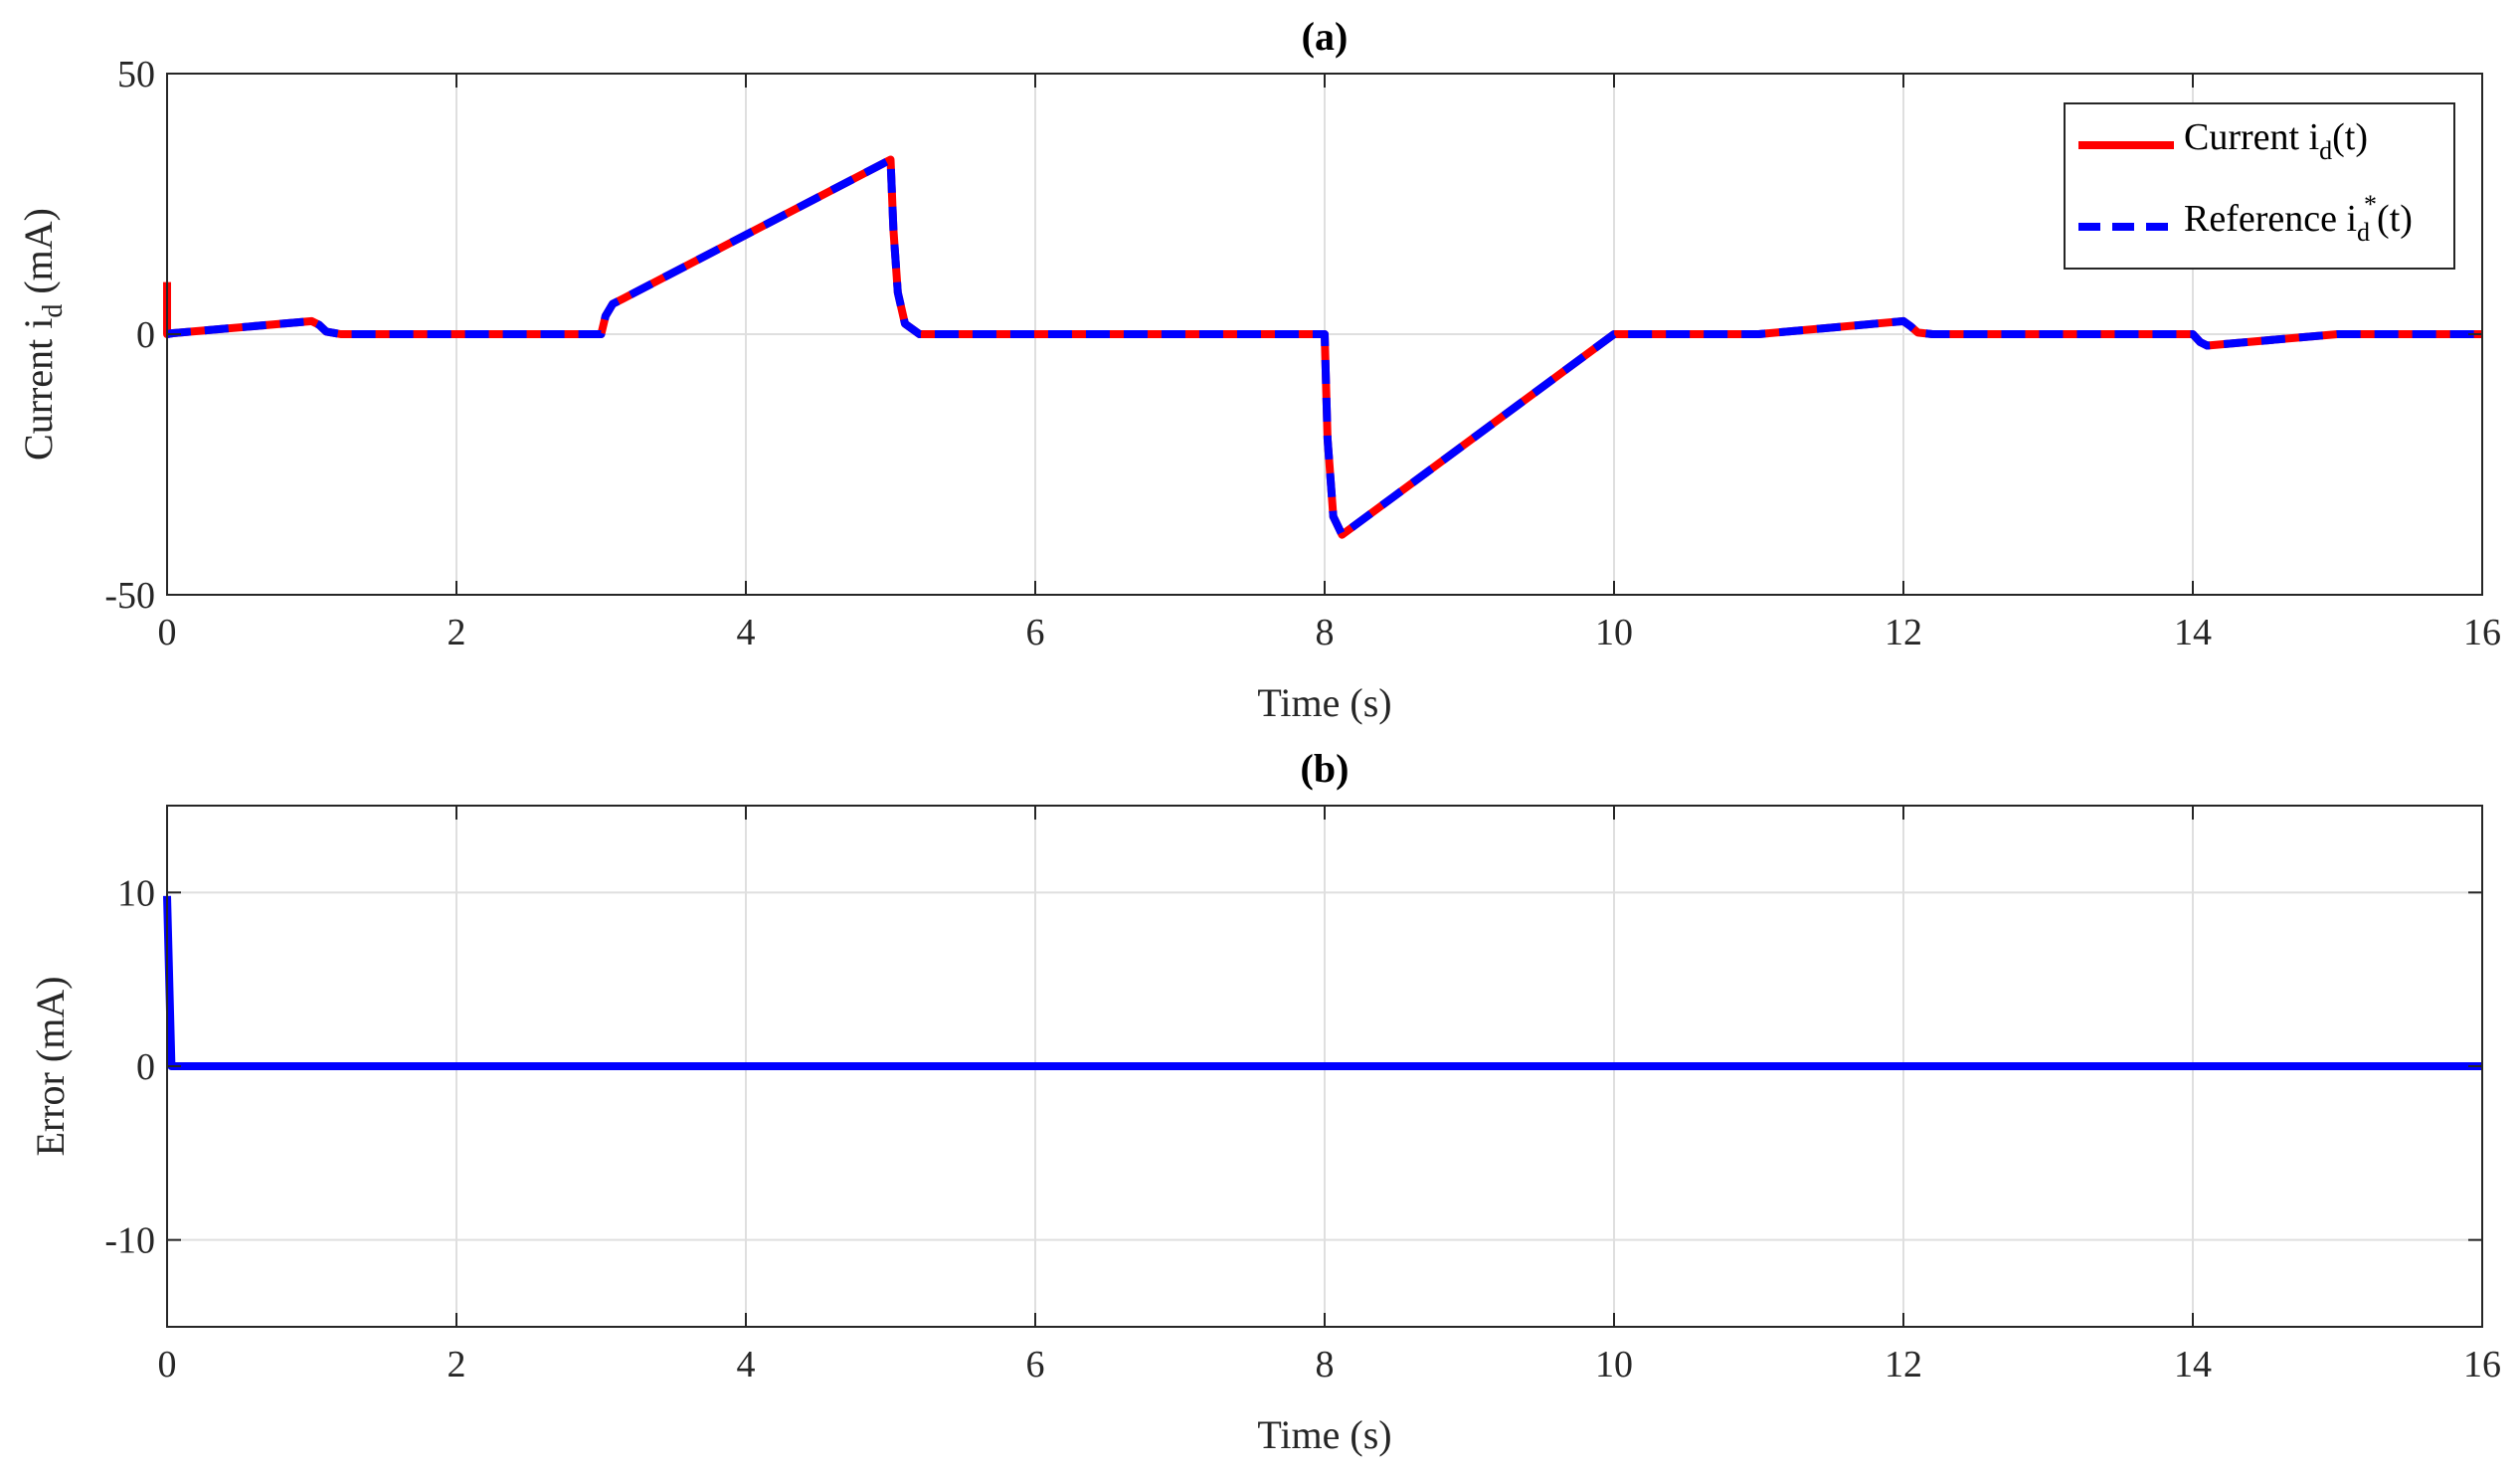 The width and height of the screenshot is (2520, 1476). I want to click on panel-a-y-axis-label-sub: d, so click(53, 311).